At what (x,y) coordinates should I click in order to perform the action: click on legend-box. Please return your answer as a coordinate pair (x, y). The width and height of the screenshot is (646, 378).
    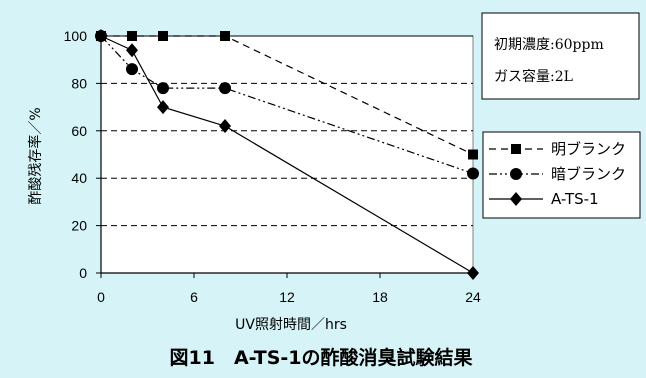
    Looking at the image, I should click on (561, 175).